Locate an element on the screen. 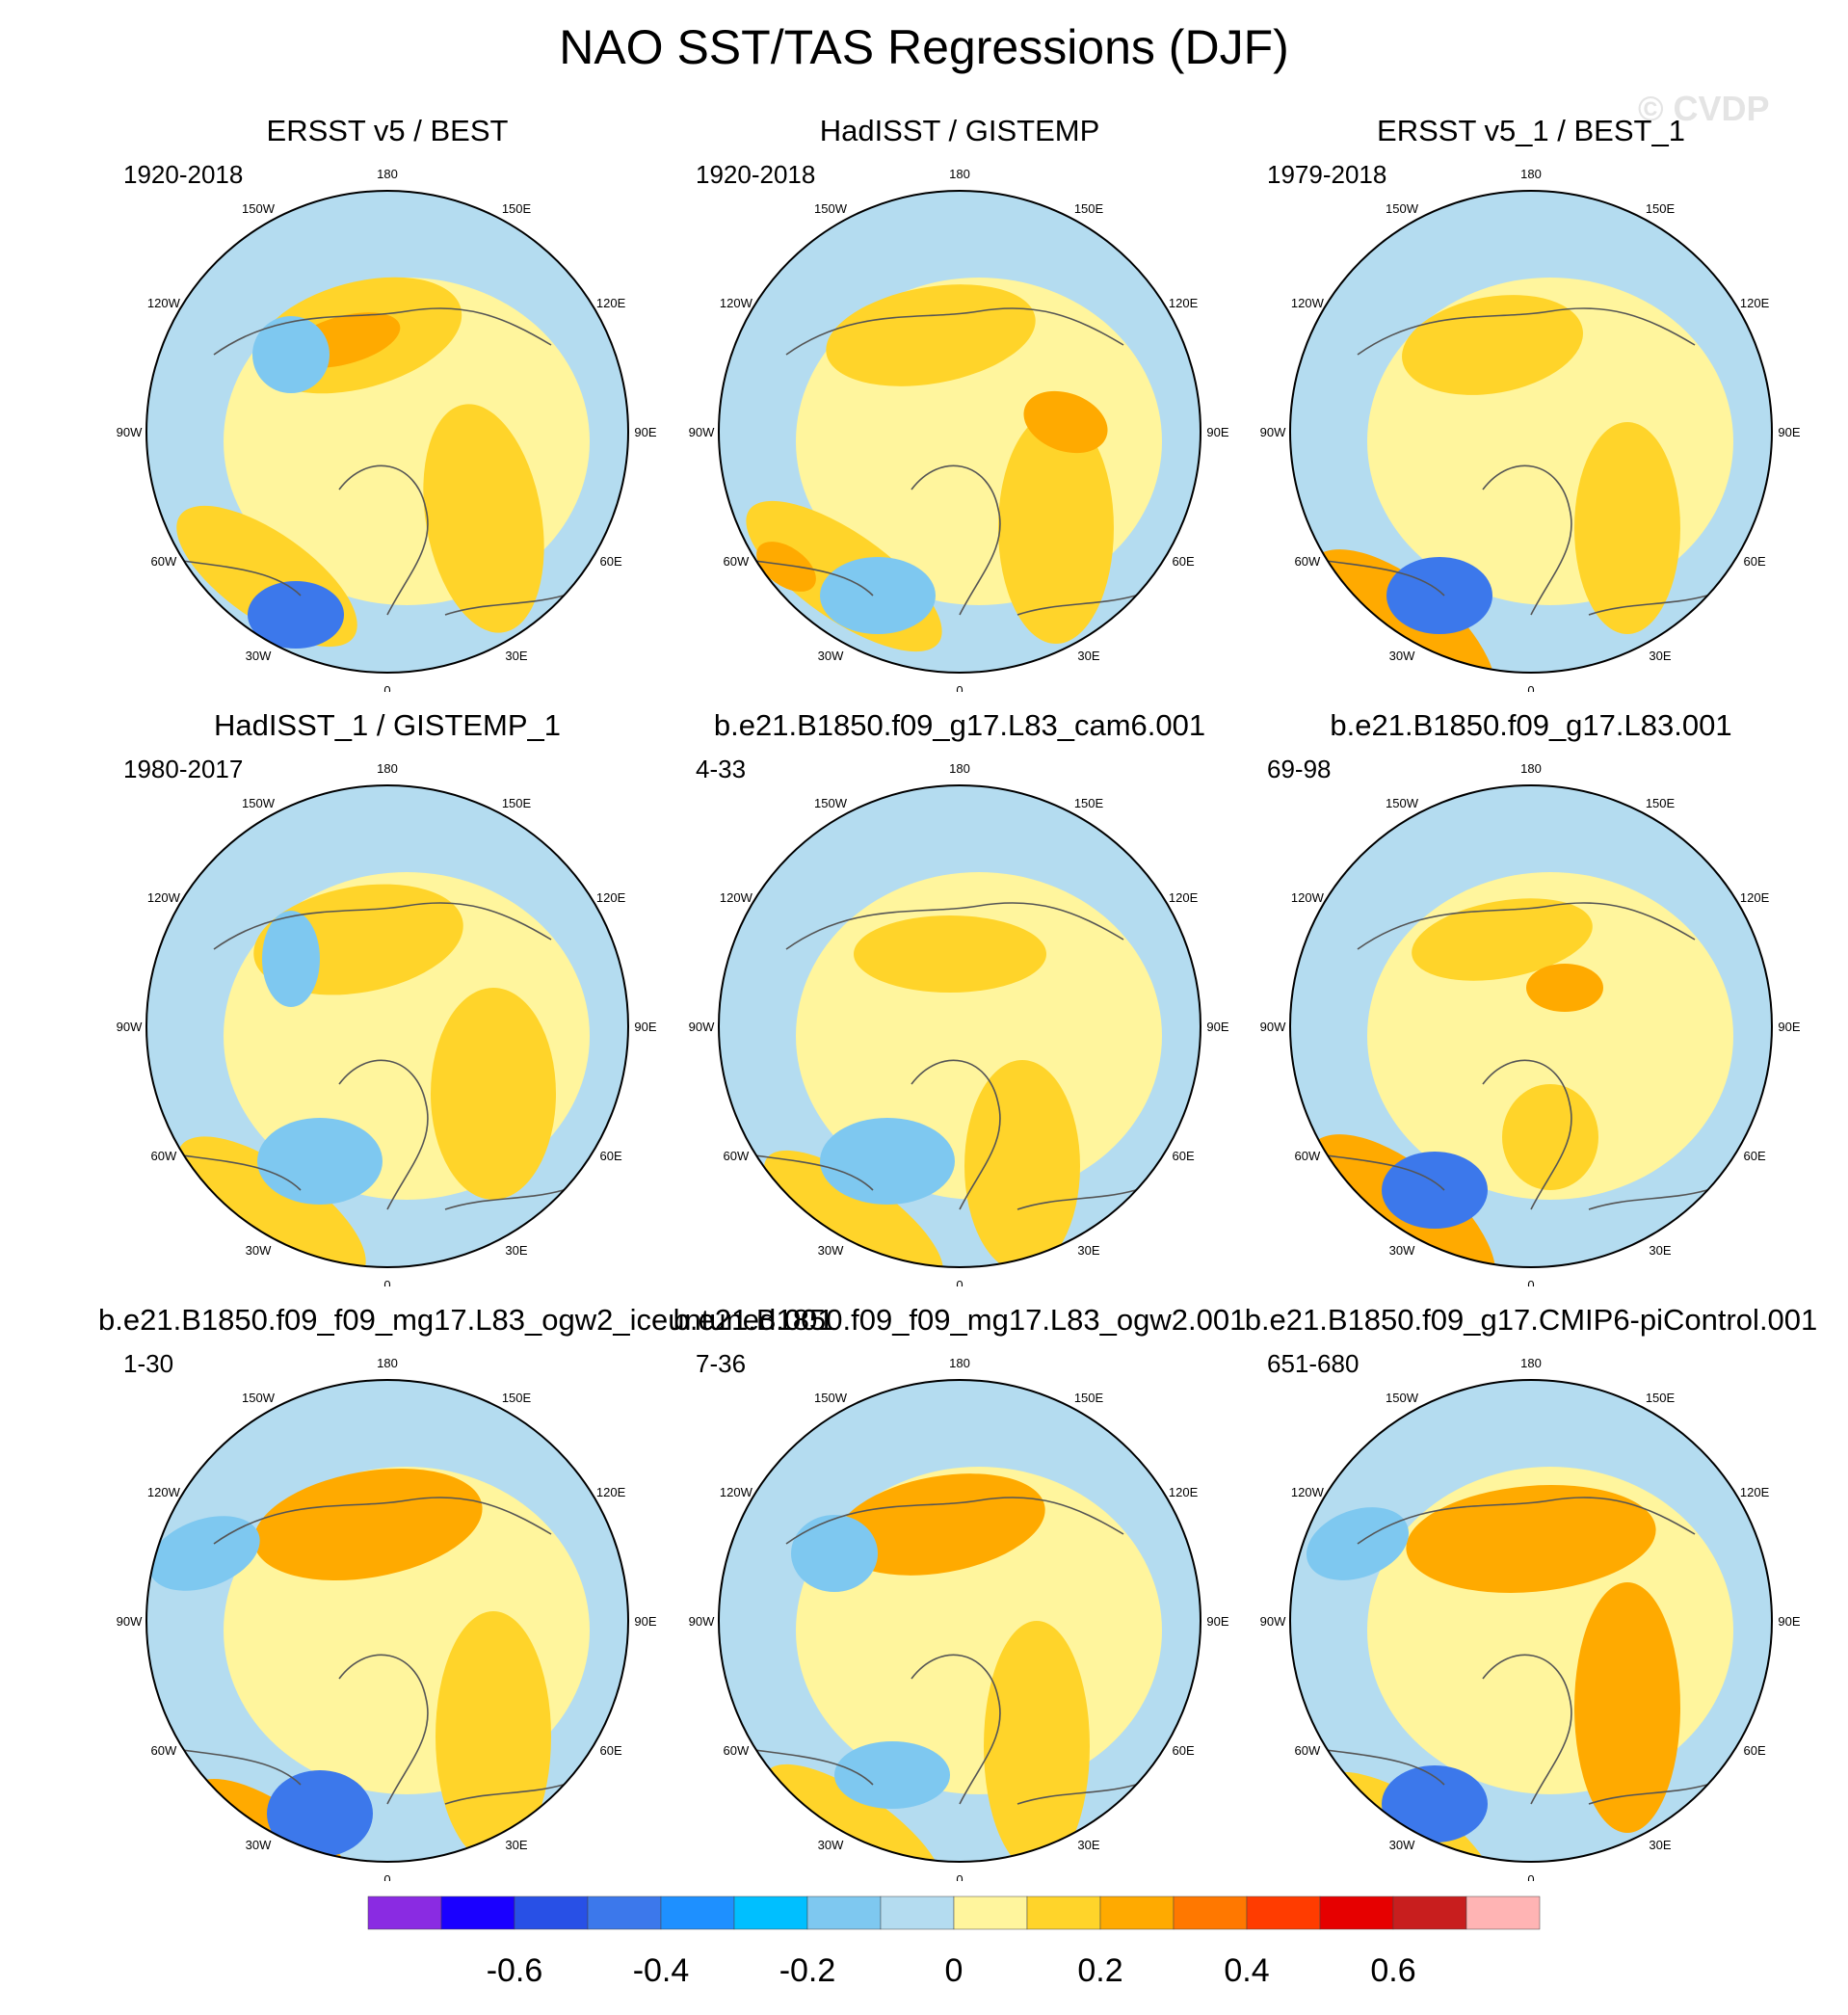 This screenshot has width=1848, height=2015. figure-title: NAO SST/TAS Regressions (DJF) is located at coordinates (924, 47).